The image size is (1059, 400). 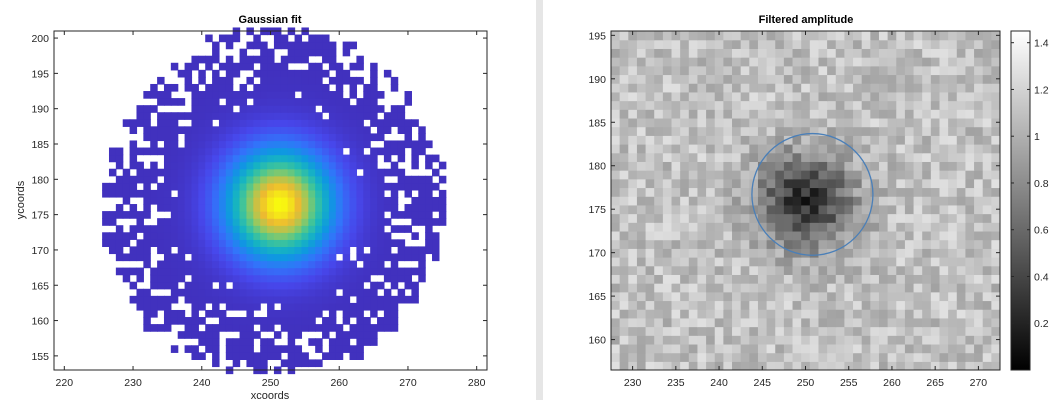 What do you see at coordinates (202, 383) in the screenshot?
I see `x-tick-label: 240` at bounding box center [202, 383].